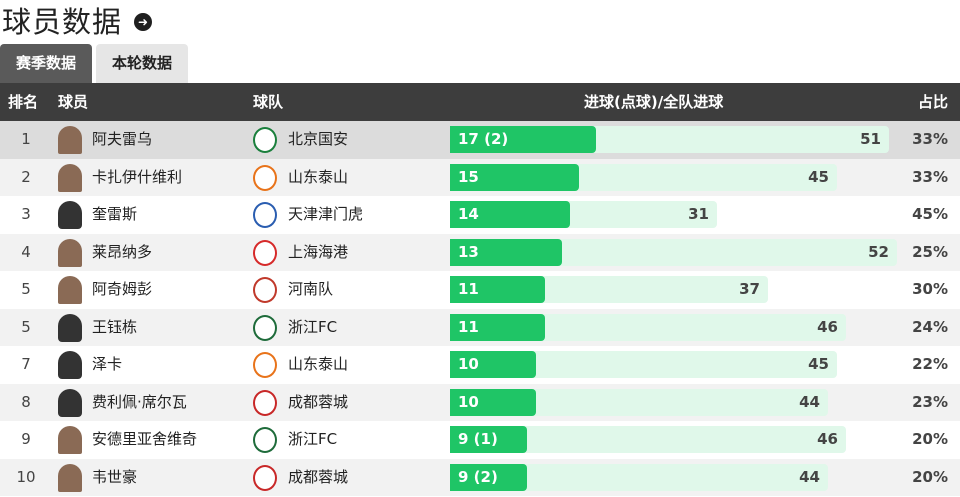  What do you see at coordinates (930, 401) in the screenshot?
I see `goal-share-pct: 23%` at bounding box center [930, 401].